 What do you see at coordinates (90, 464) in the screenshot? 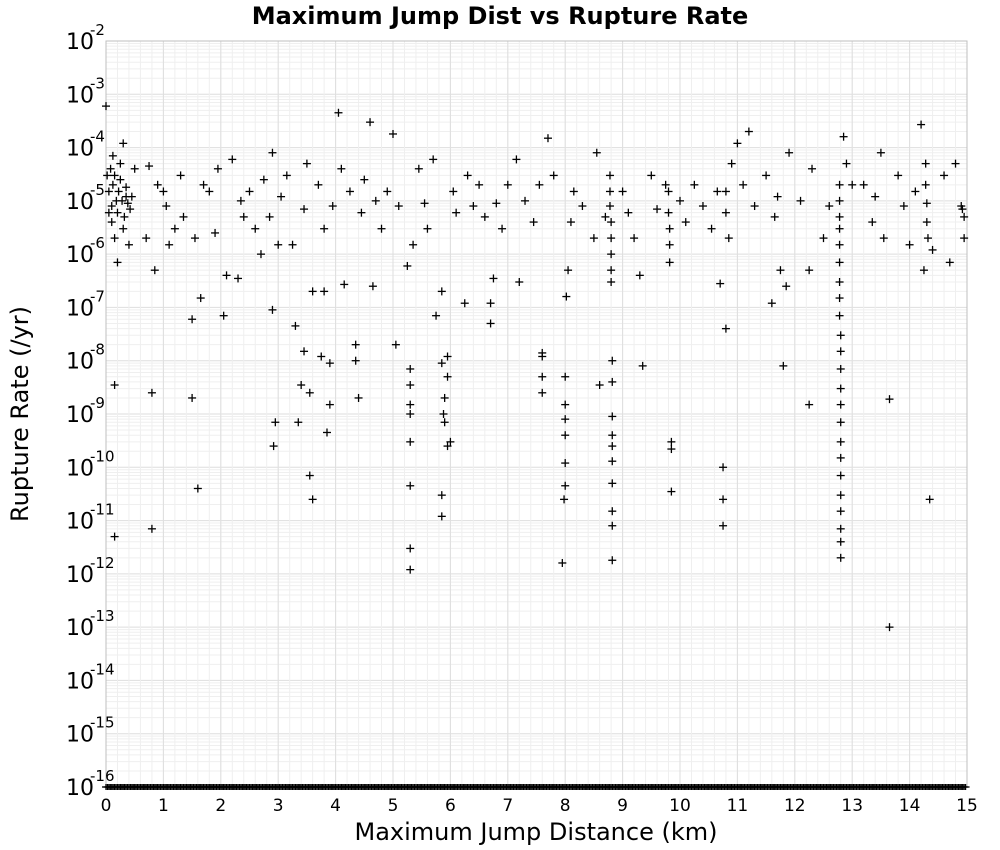
I see `y-tick-label: 10⁻¹⁰` at bounding box center [90, 464].